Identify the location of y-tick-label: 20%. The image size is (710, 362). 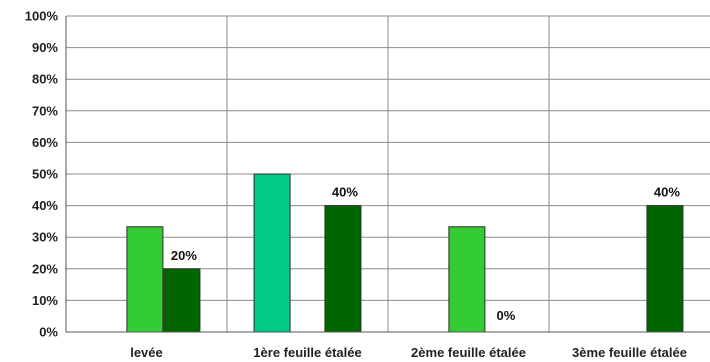
(45, 268).